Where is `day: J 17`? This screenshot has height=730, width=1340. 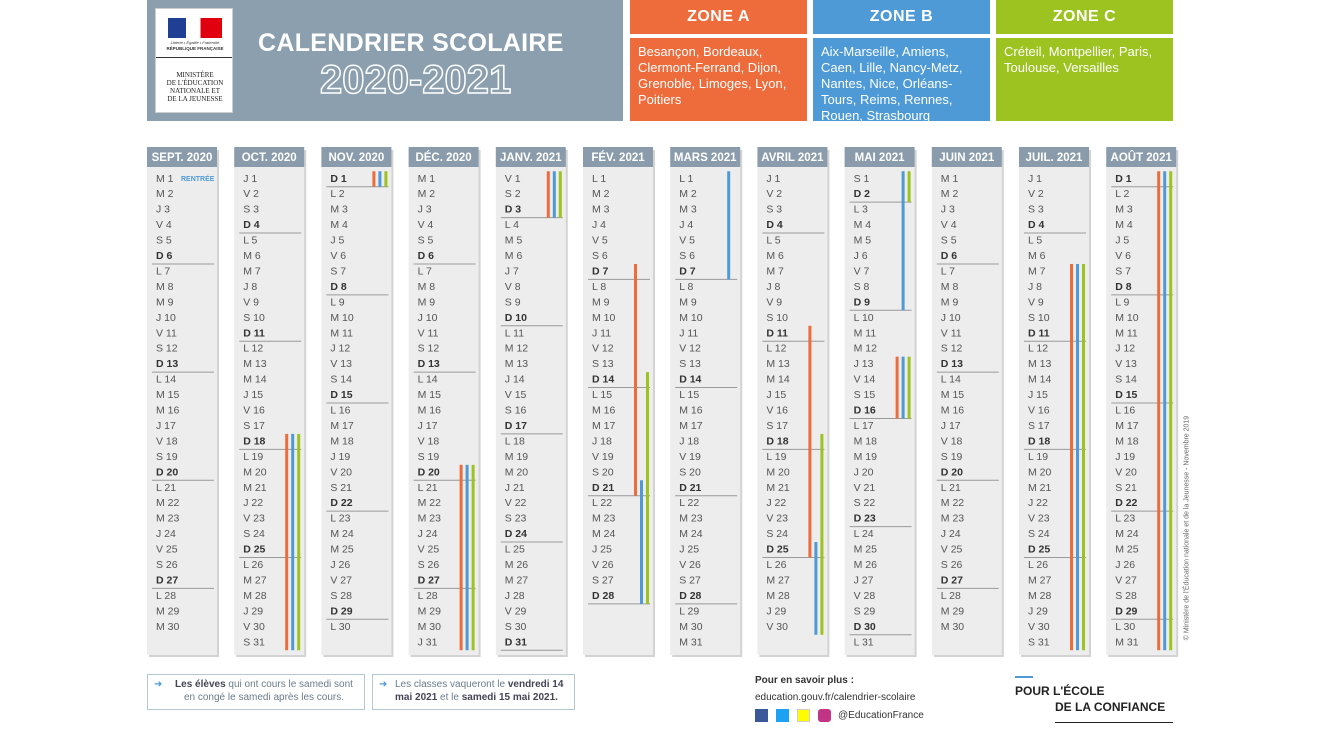 day: J 17 is located at coordinates (166, 426).